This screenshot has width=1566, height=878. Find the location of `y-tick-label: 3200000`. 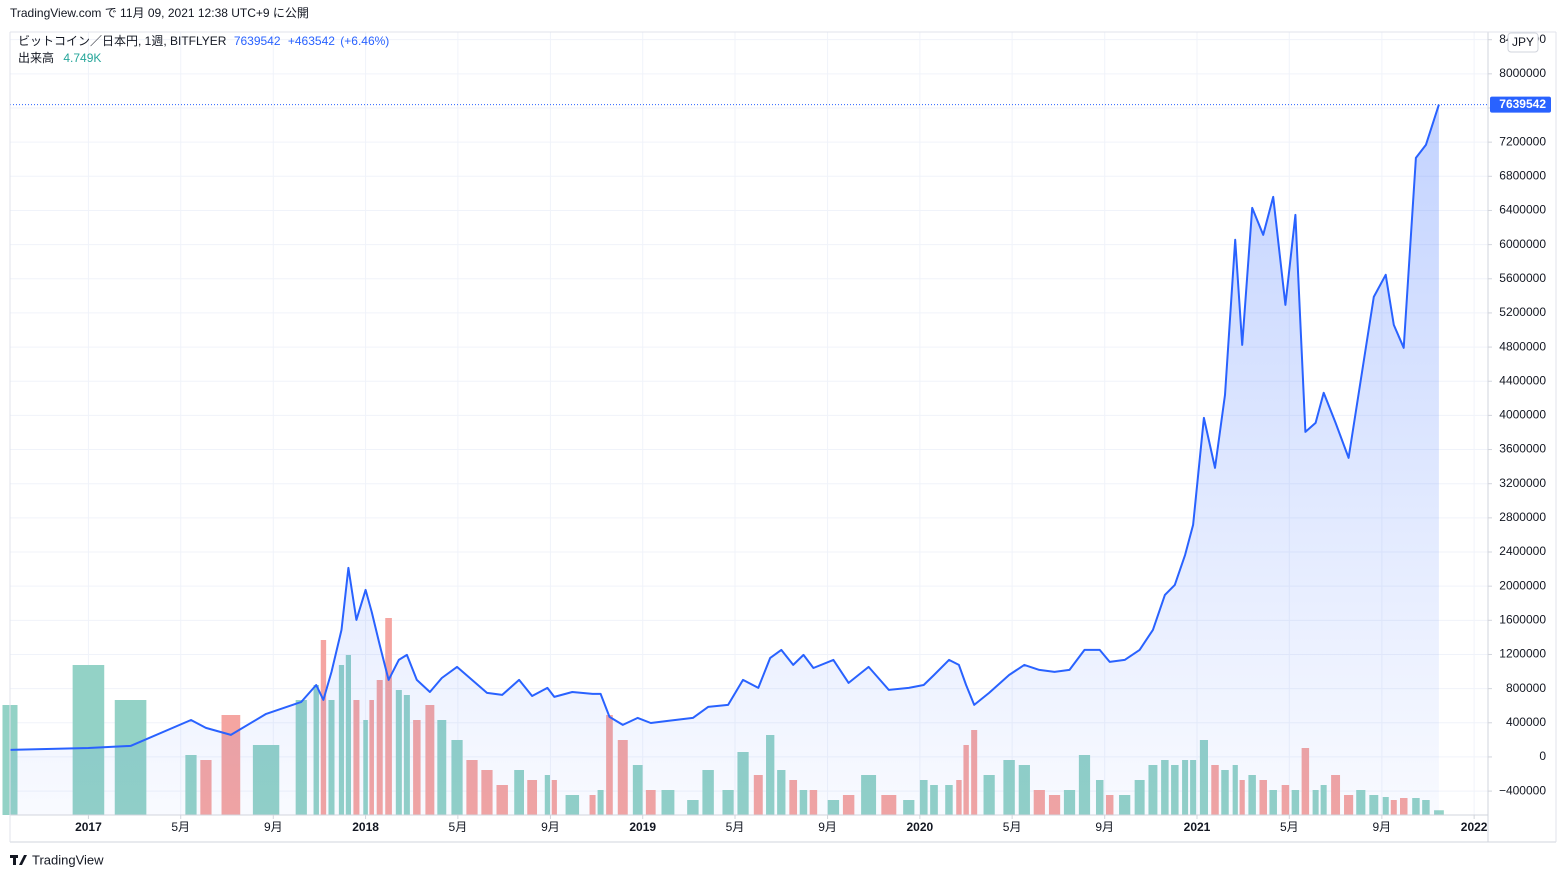

y-tick-label: 3200000 is located at coordinates (1522, 483).